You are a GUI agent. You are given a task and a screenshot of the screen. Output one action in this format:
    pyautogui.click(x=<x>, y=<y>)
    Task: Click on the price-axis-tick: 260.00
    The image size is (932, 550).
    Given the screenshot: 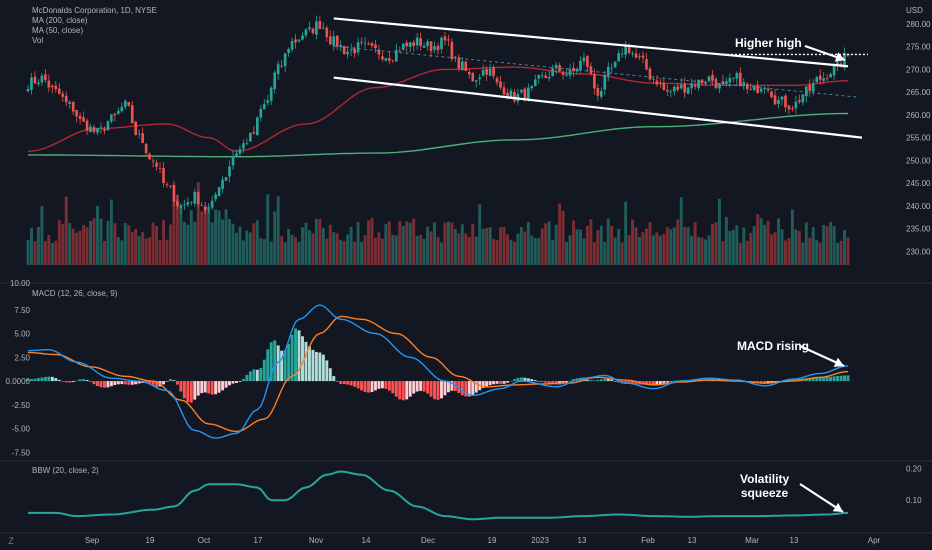 What is the action you would take?
    pyautogui.click(x=918, y=115)
    